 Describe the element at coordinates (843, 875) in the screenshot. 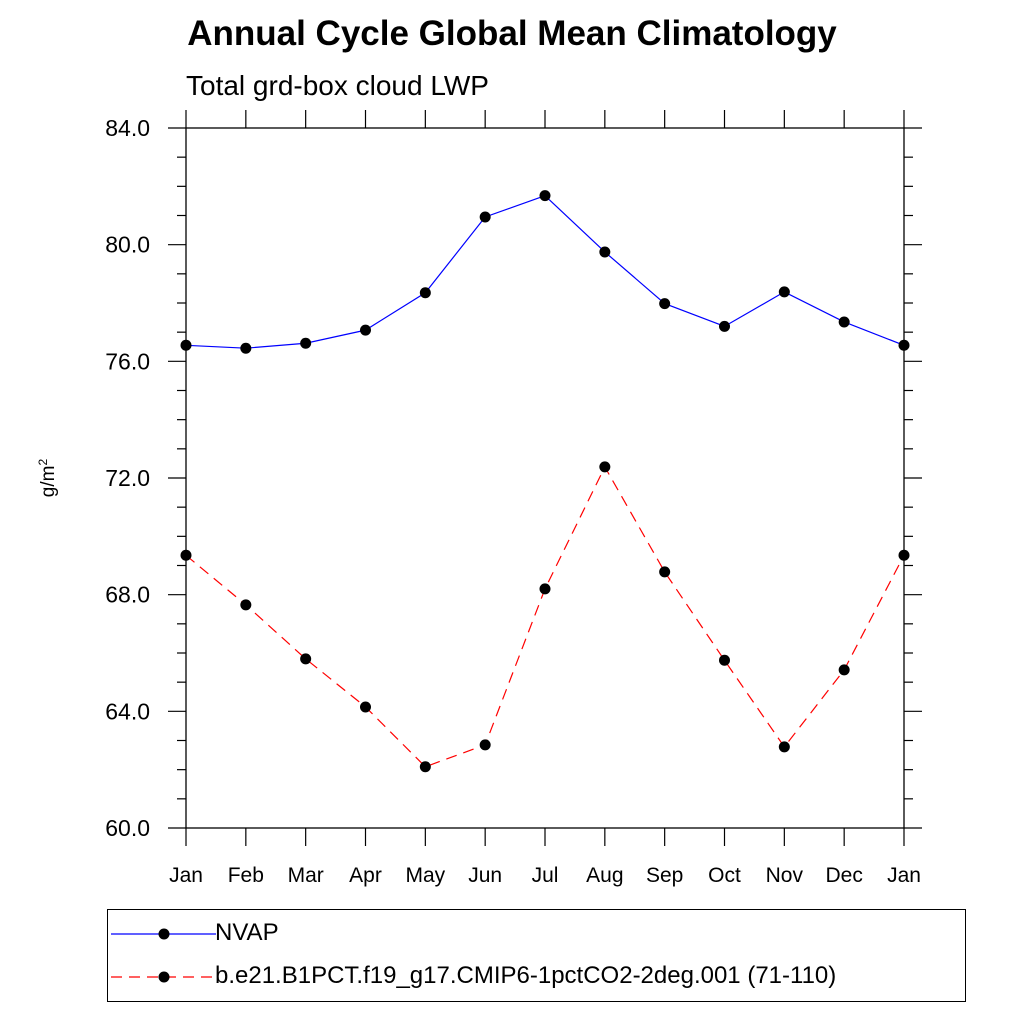

I see `x-tick-label: Dec` at that location.